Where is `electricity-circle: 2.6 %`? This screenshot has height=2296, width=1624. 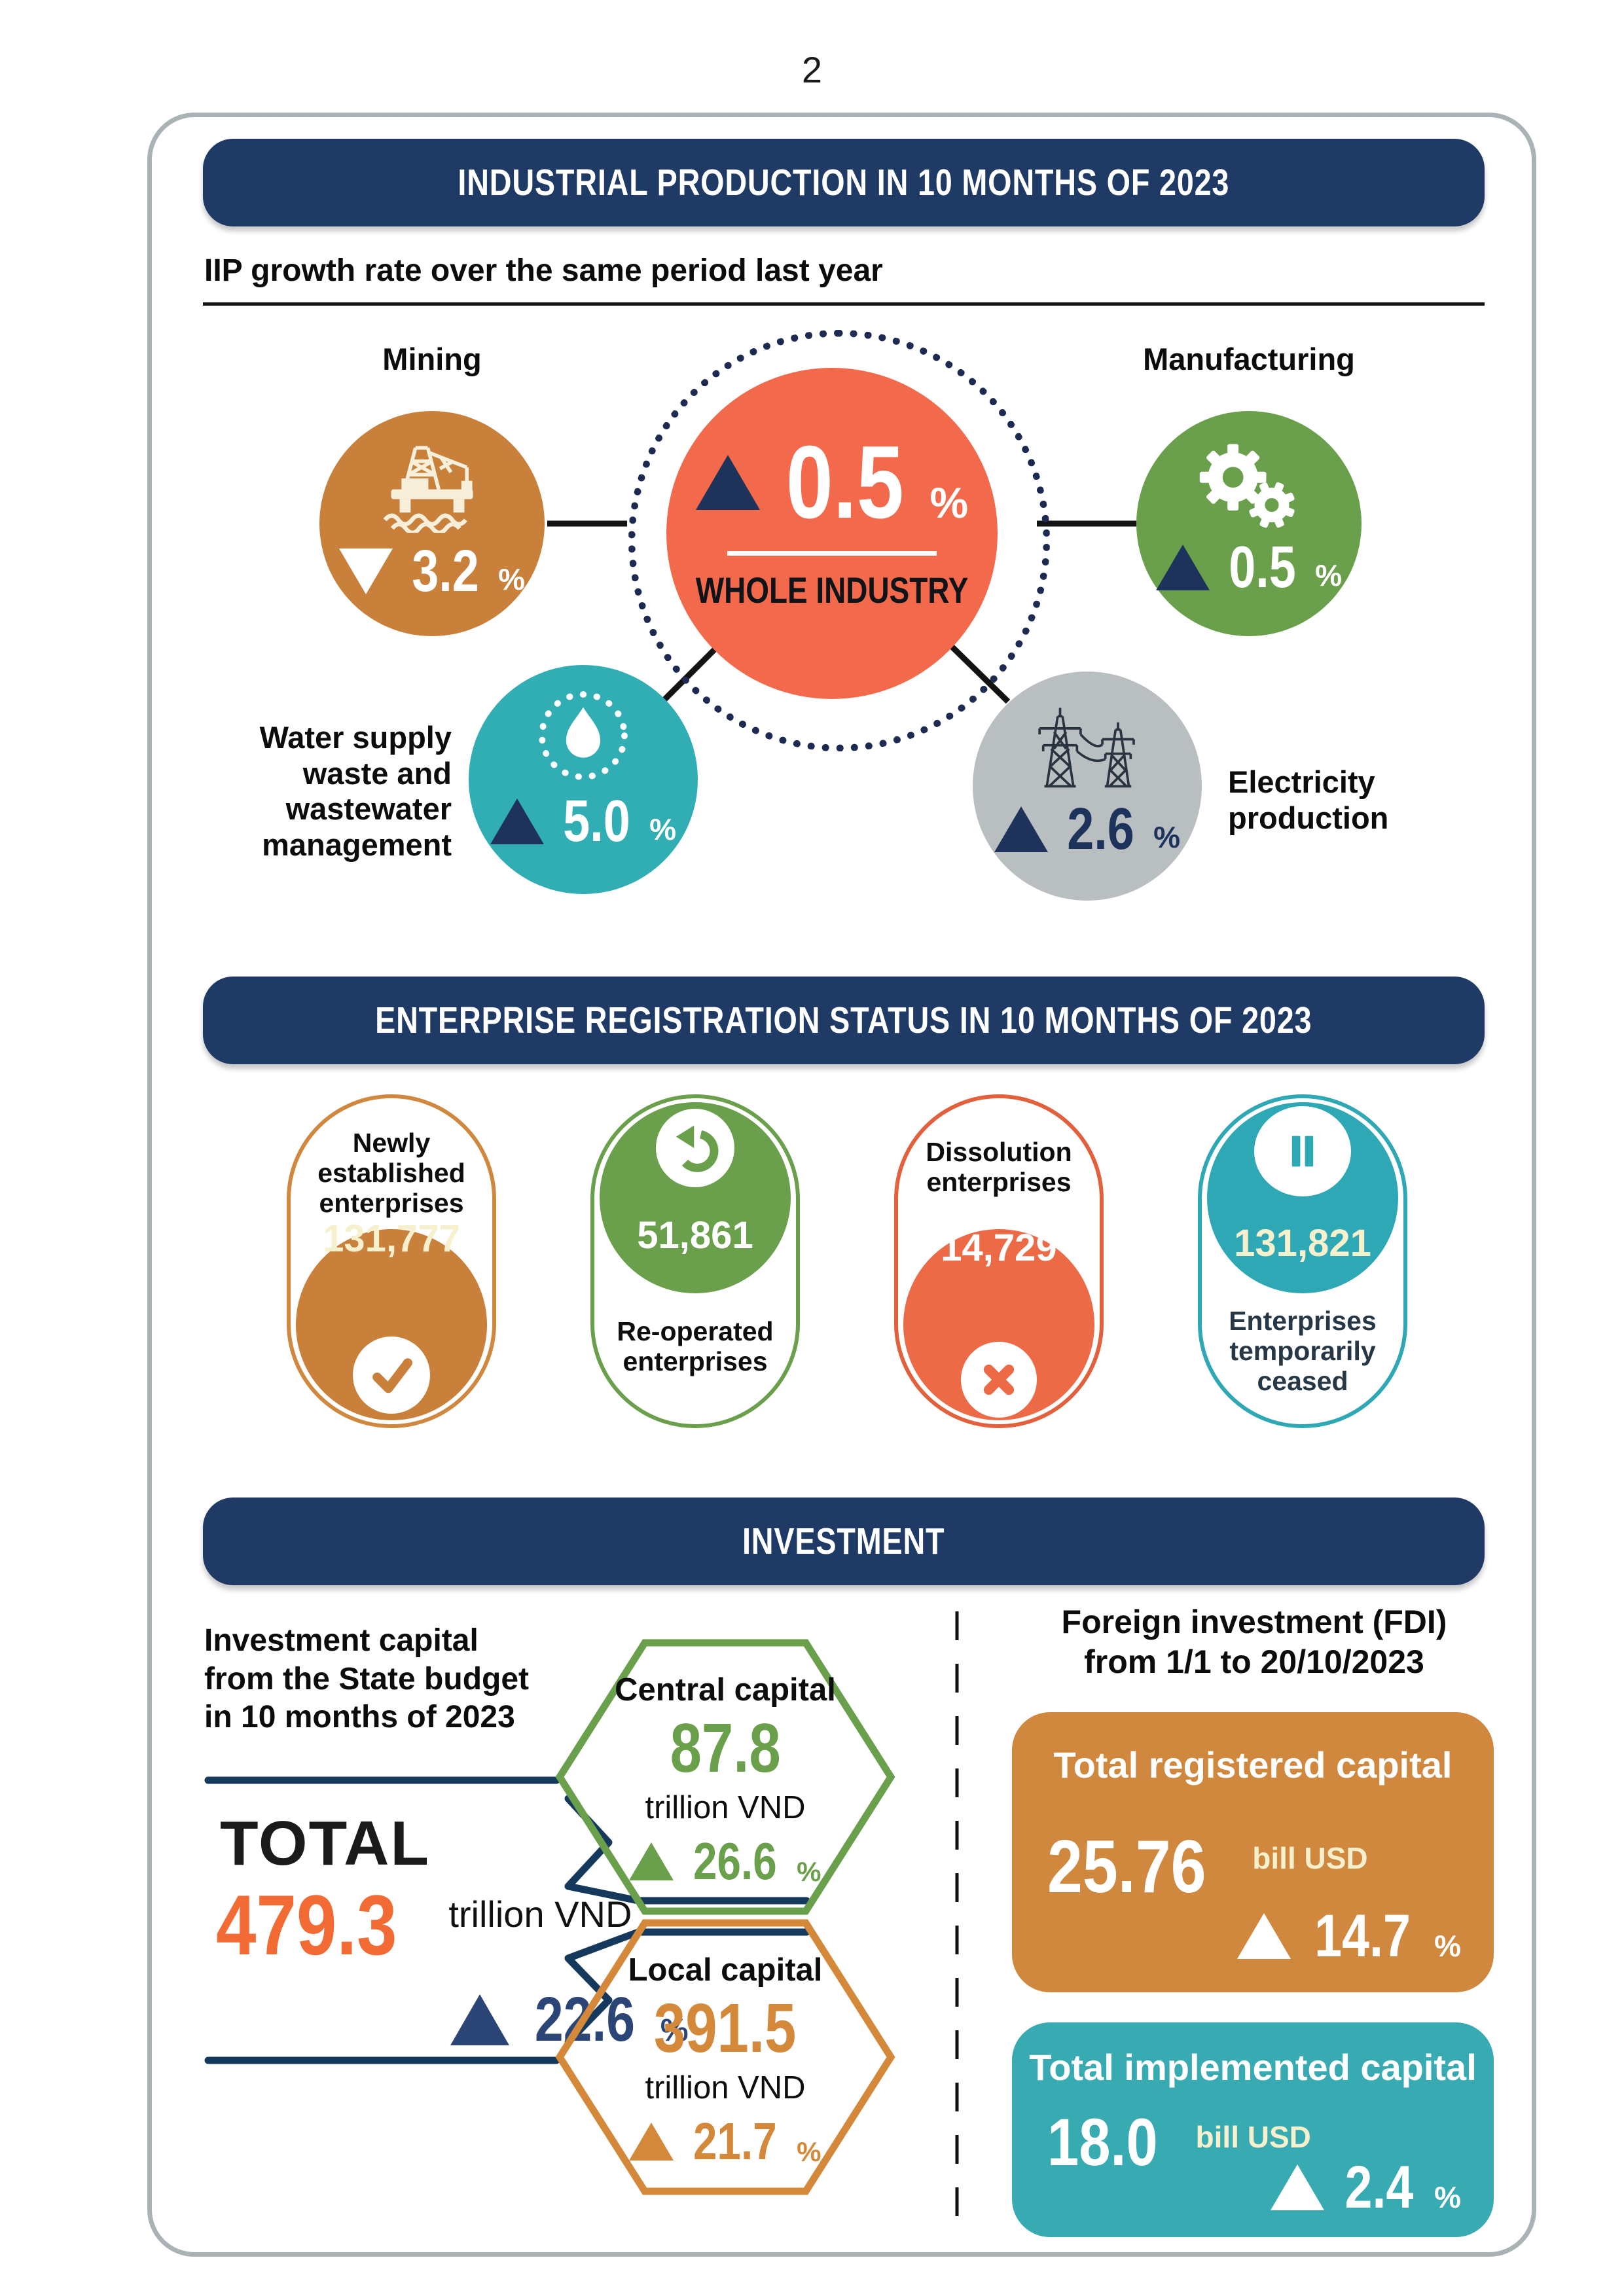 electricity-circle: 2.6 % is located at coordinates (1087, 786).